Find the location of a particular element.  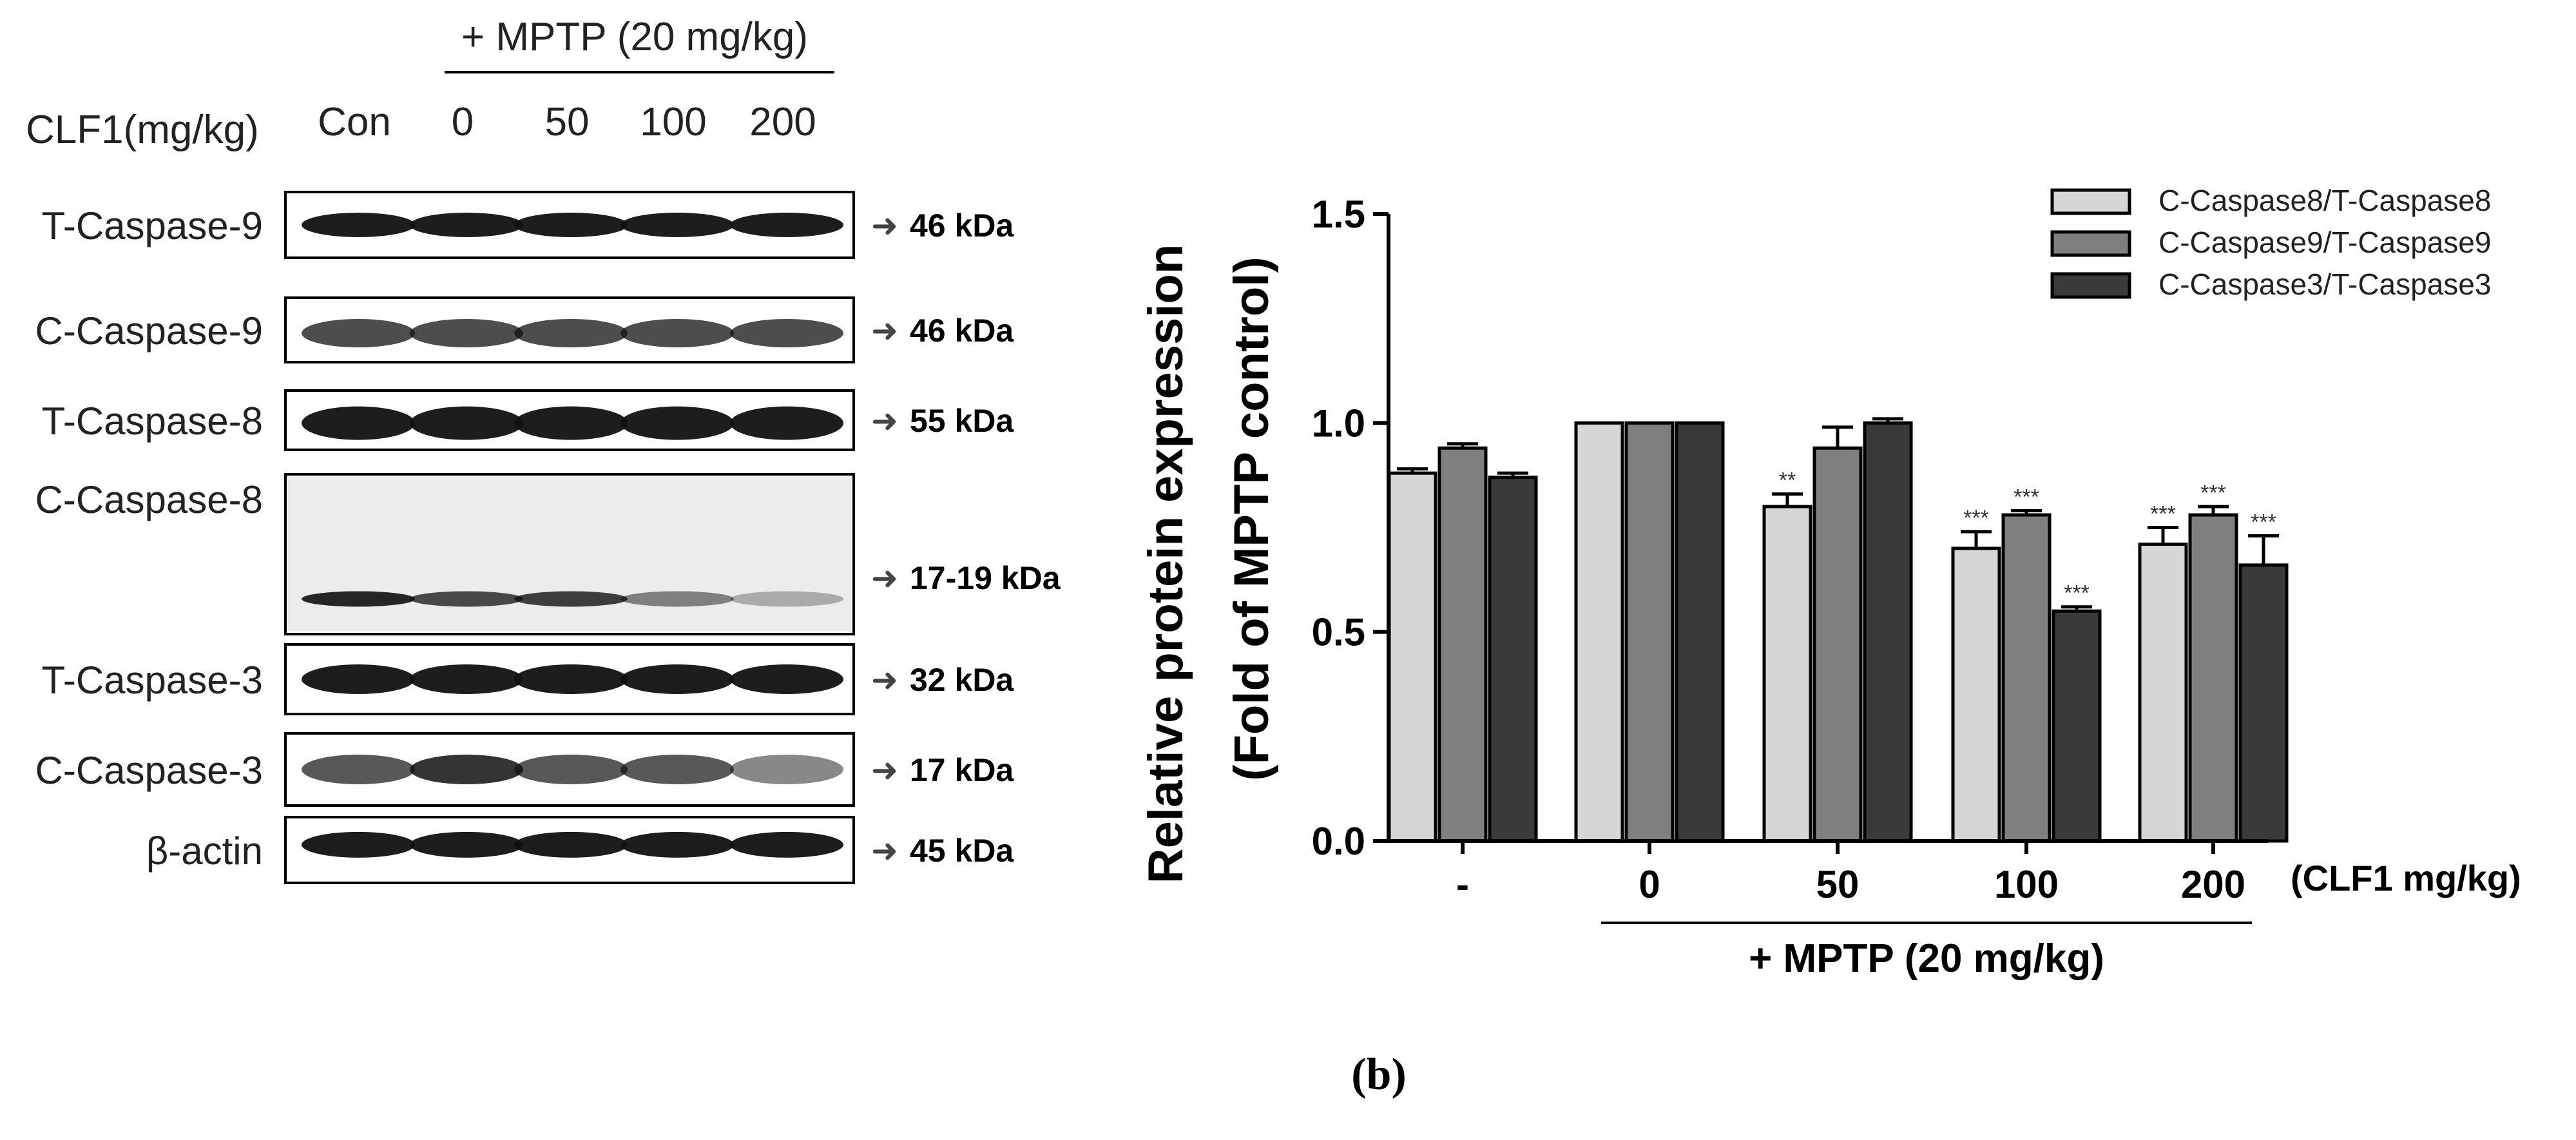

y-tick-label: 0.0 is located at coordinates (1339, 841).